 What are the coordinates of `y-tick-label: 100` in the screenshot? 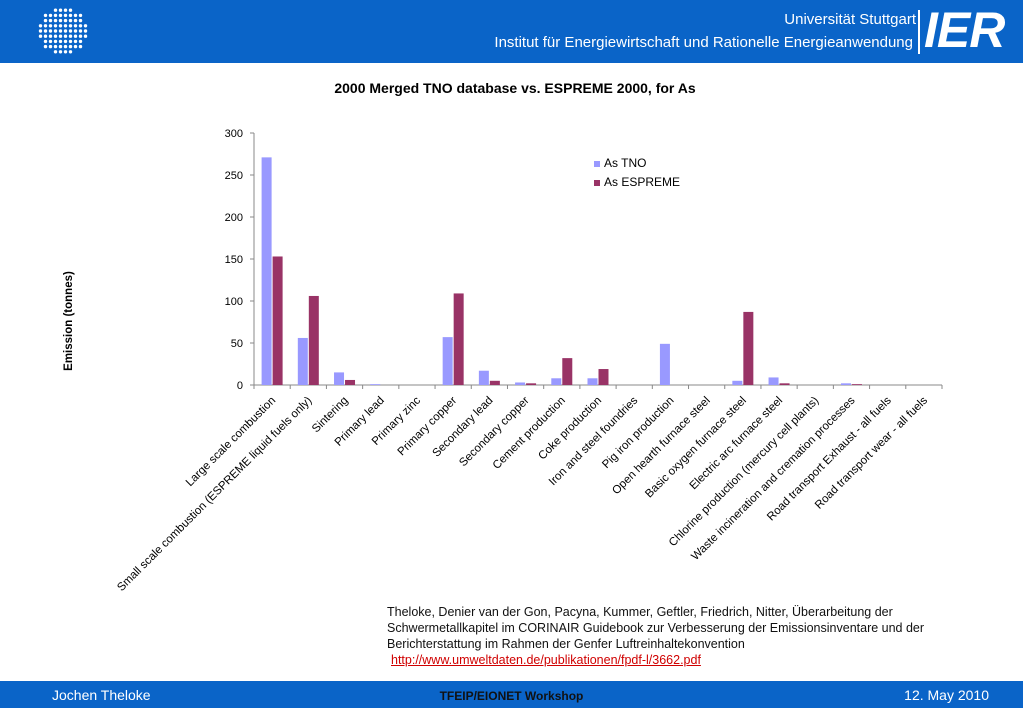 It's located at (234, 302).